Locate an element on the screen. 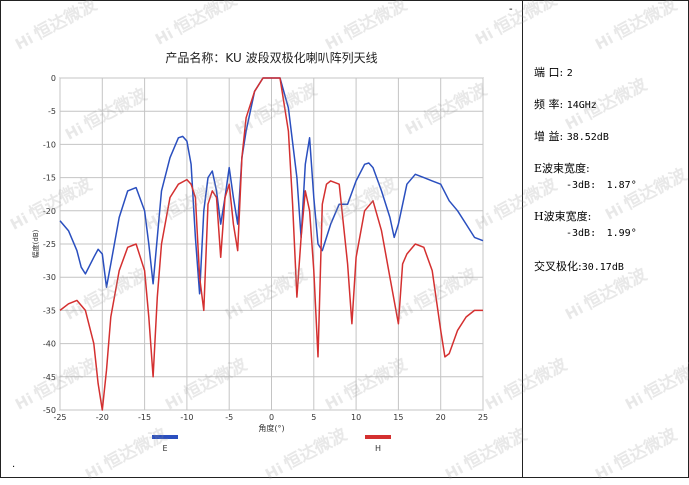  legend-label-E: E is located at coordinates (164, 448).